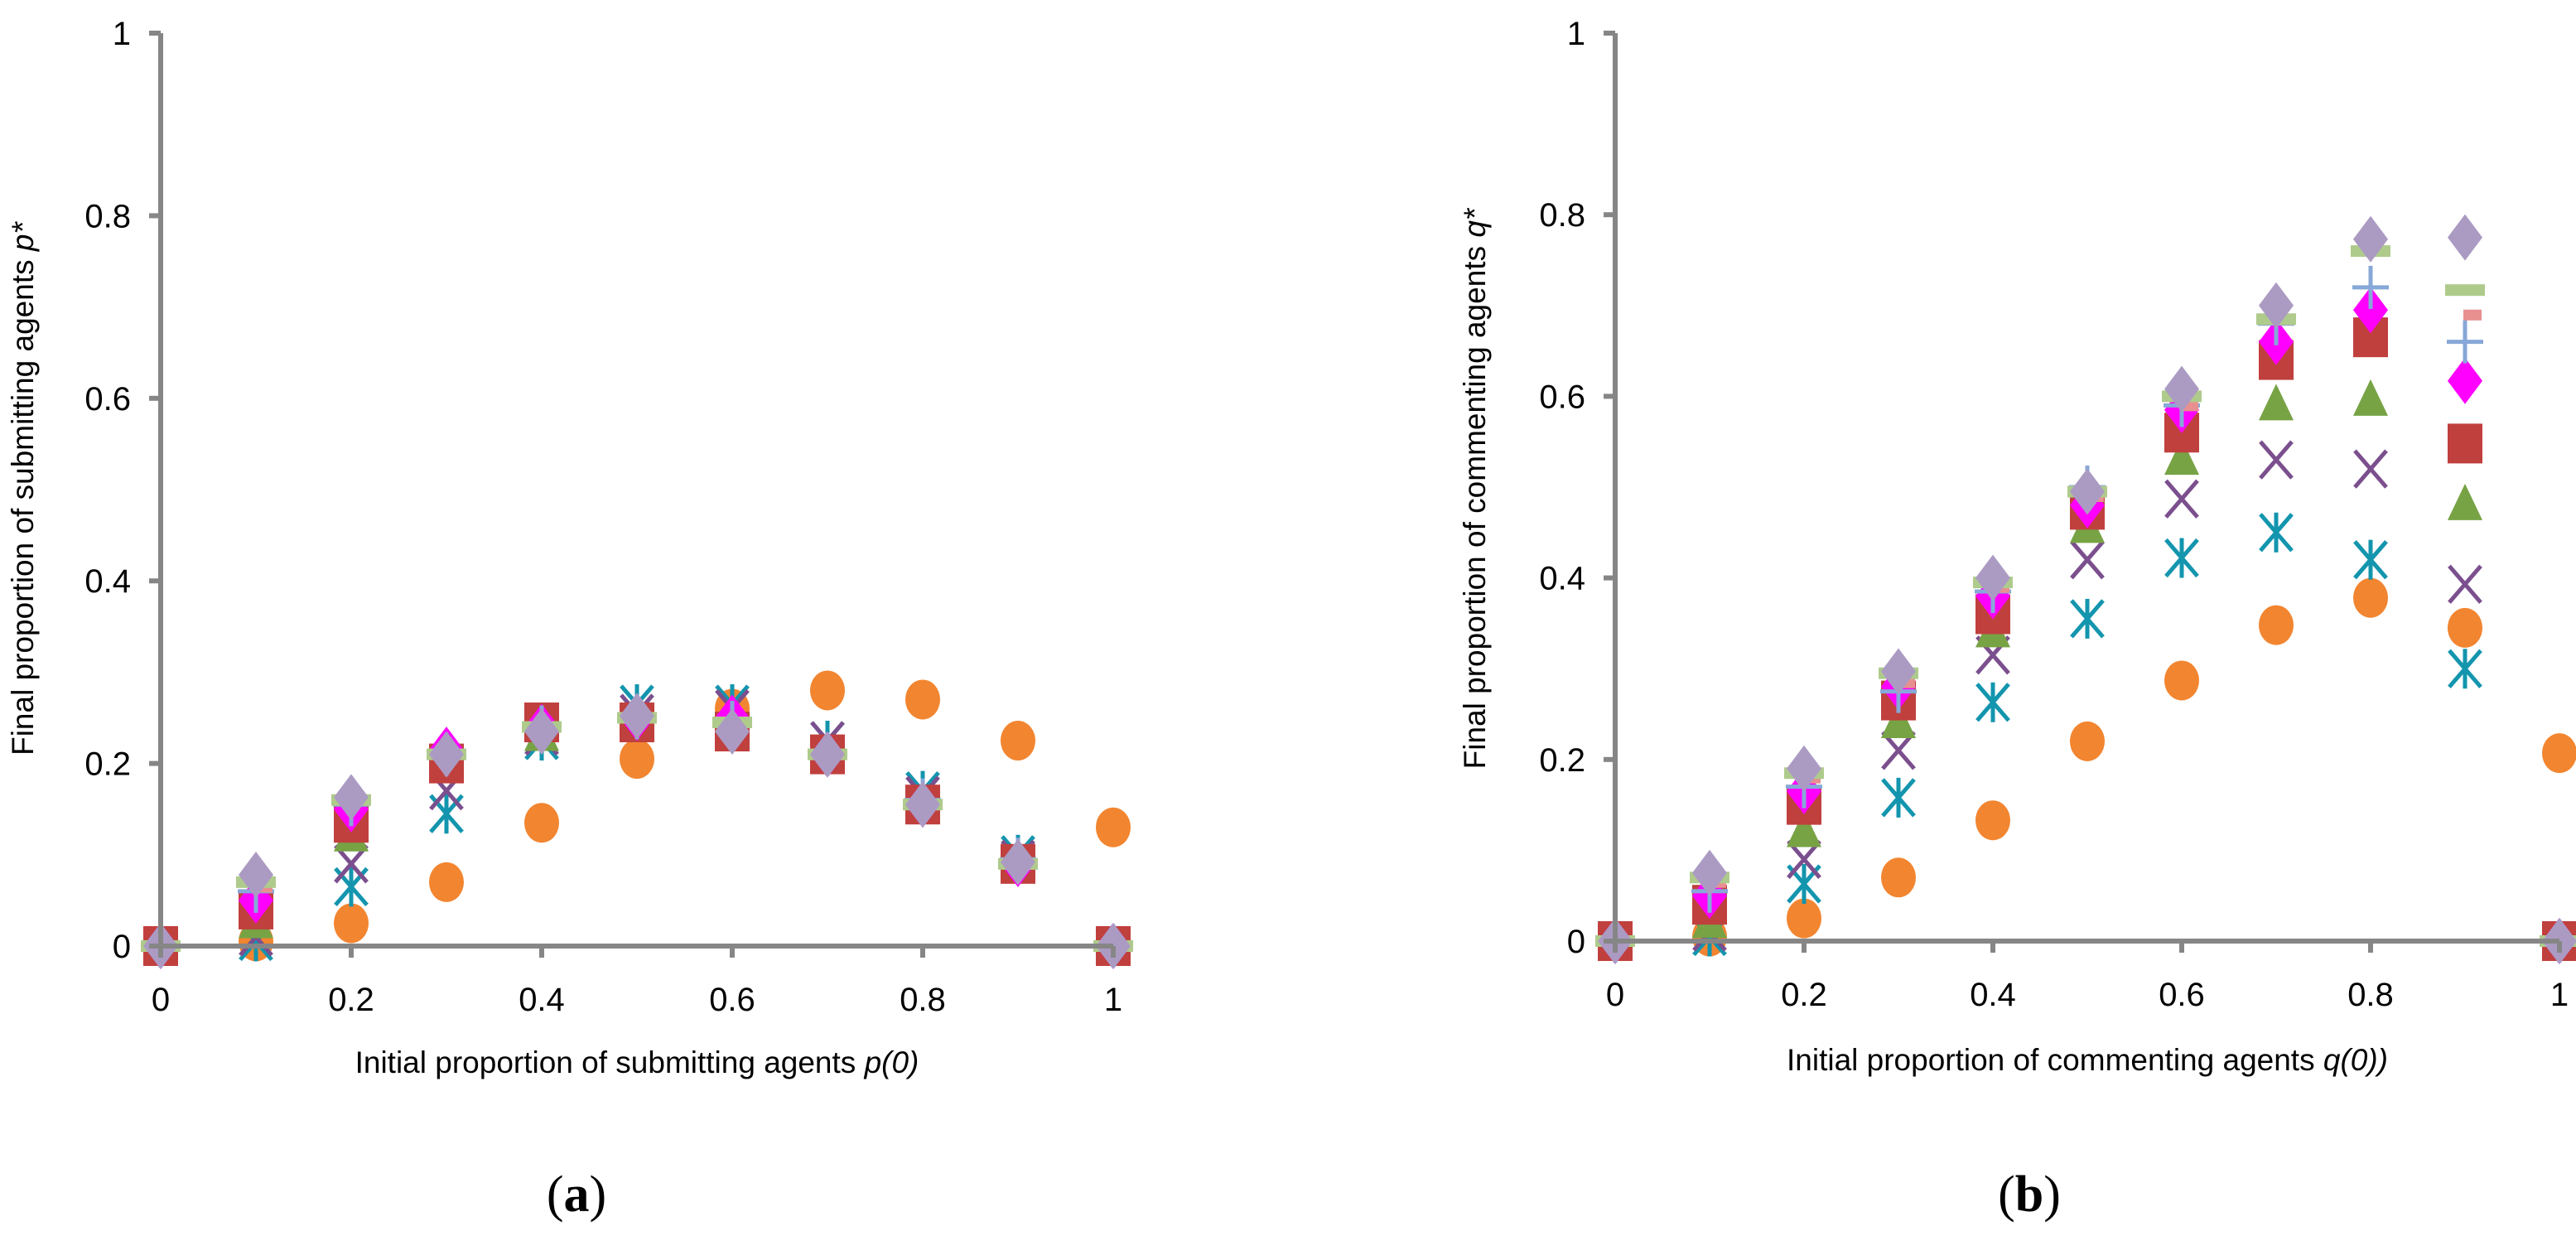  What do you see at coordinates (542, 1000) in the screenshot?
I see `chart-a-x-tick-label: 0.4` at bounding box center [542, 1000].